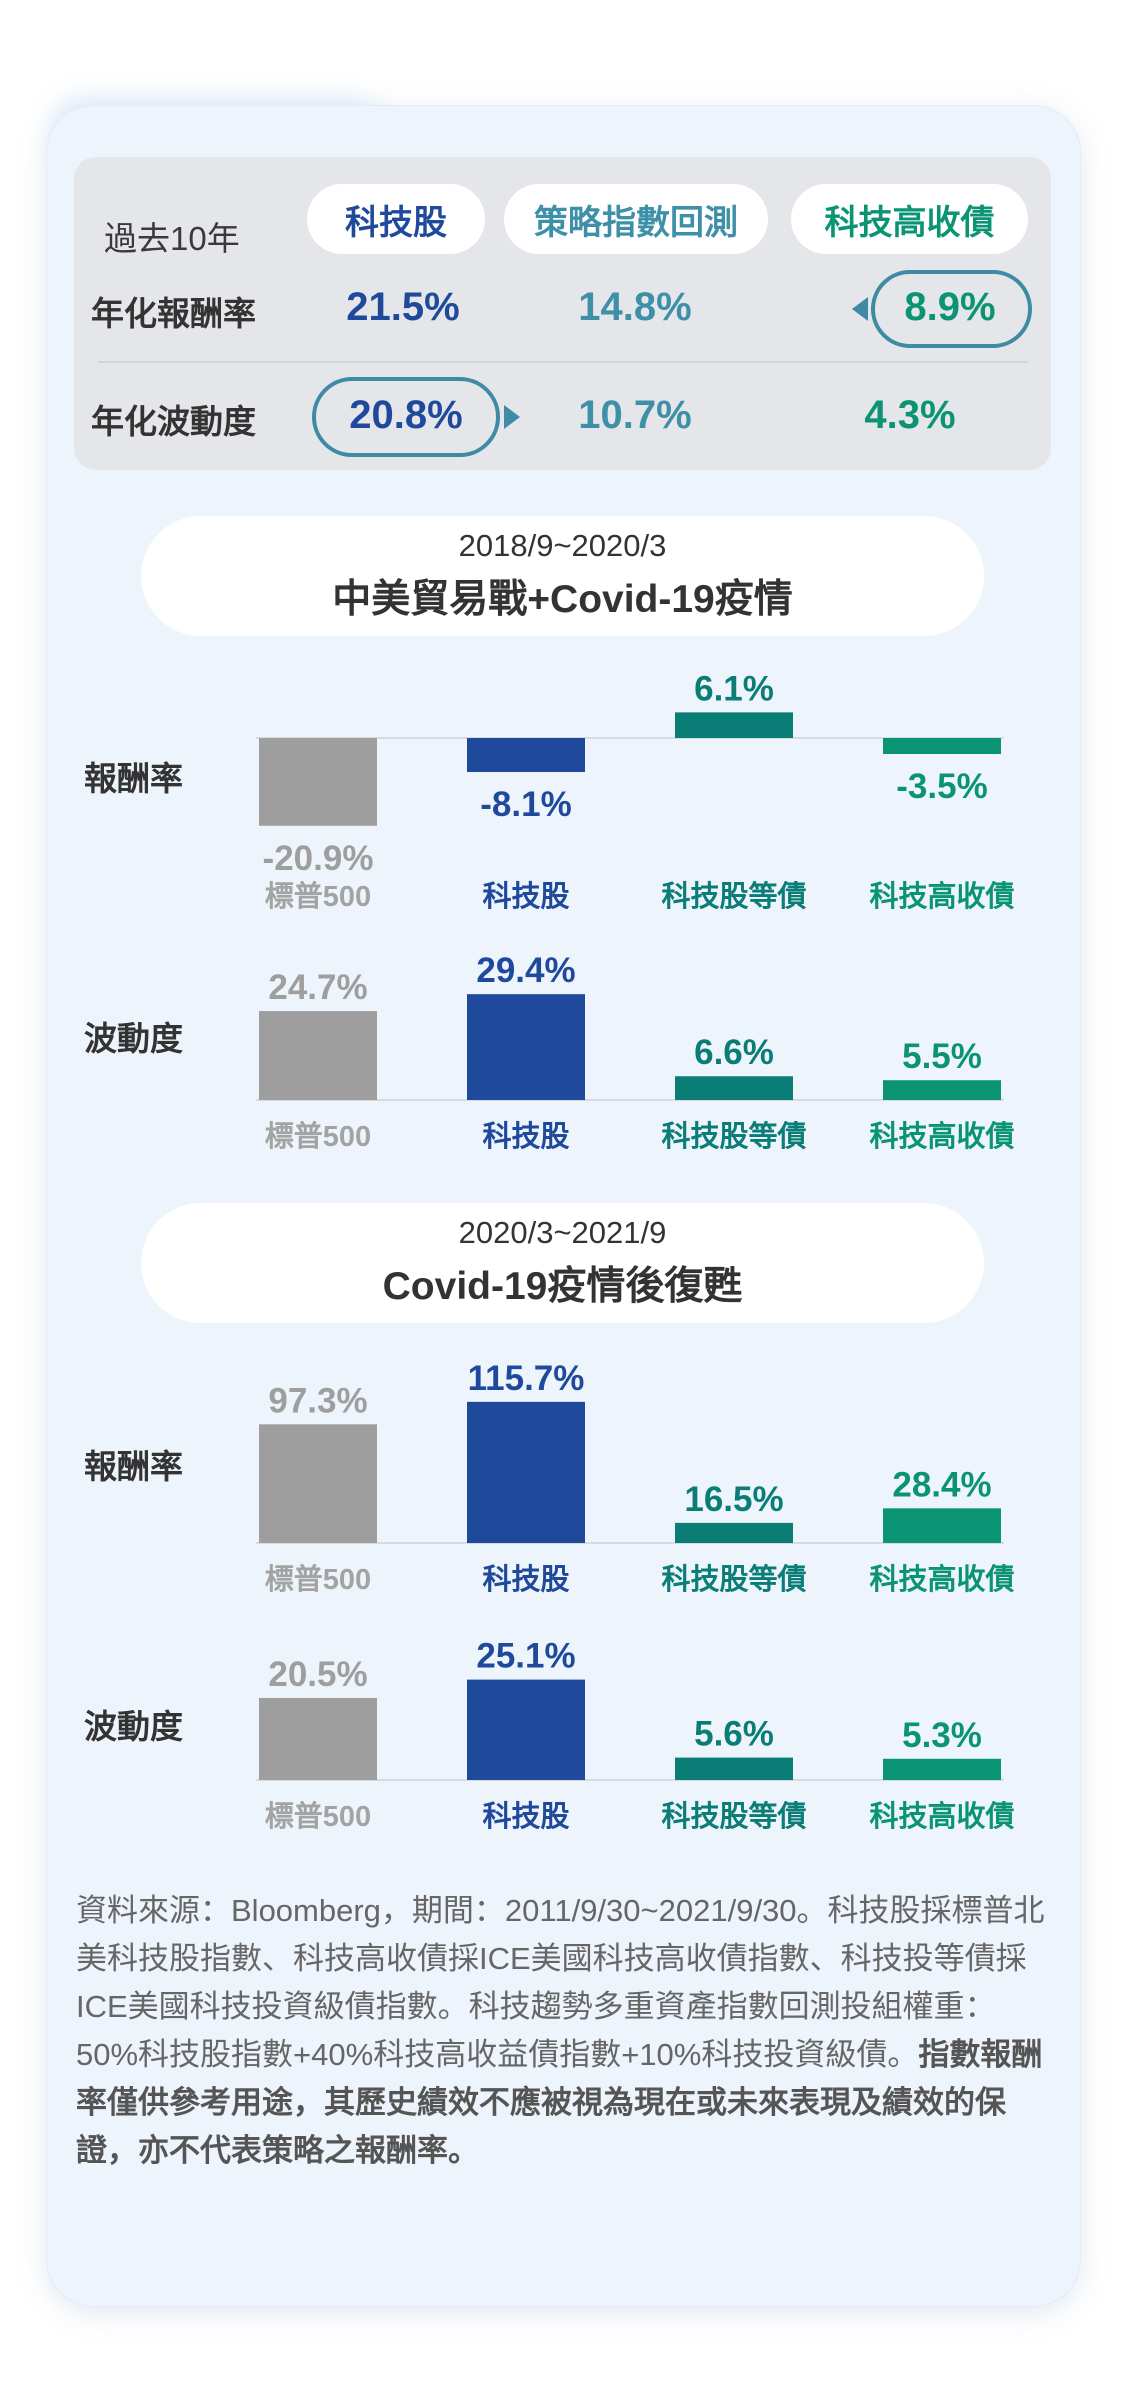 Image resolution: width=1125 pixels, height=2400 pixels. Describe the element at coordinates (734, 1052) in the screenshot. I see `data-label: 6.6%` at that location.